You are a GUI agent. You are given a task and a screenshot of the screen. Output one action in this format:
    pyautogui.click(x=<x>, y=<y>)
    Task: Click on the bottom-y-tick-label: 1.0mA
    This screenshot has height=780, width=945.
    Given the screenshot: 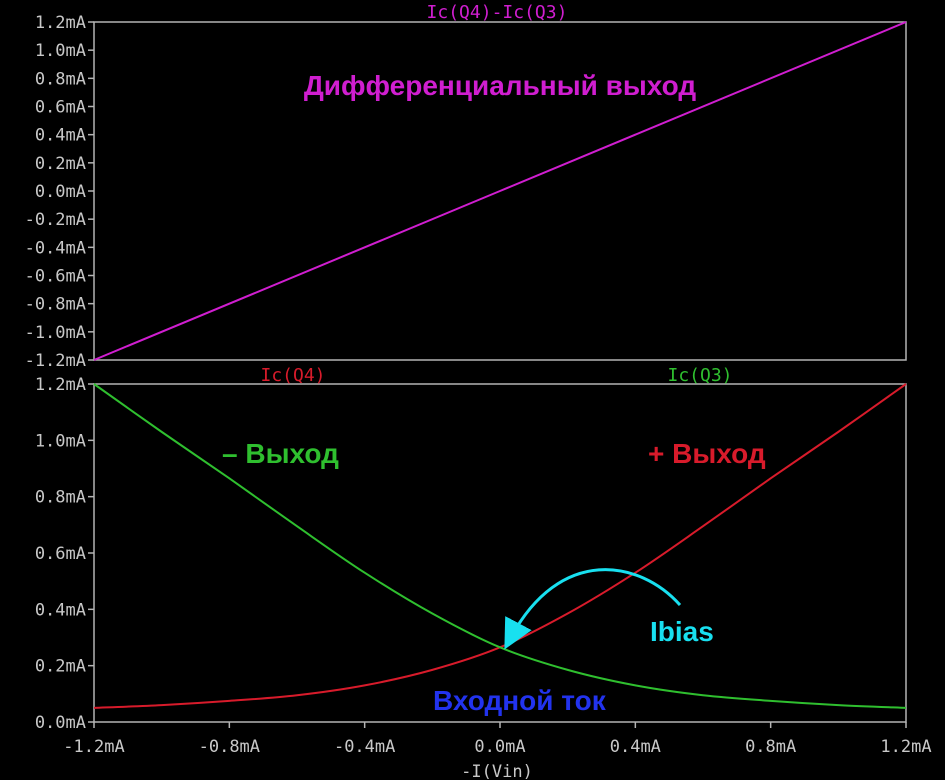 What is the action you would take?
    pyautogui.click(x=60, y=441)
    